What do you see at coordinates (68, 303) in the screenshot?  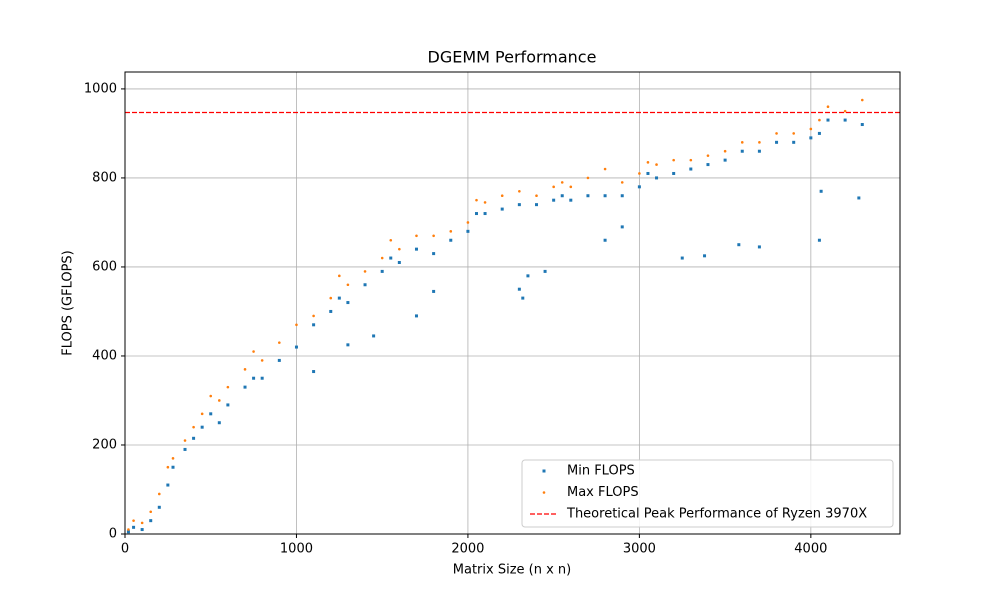 I see `y-axis-label: FLOPS (GFLOPS)` at bounding box center [68, 303].